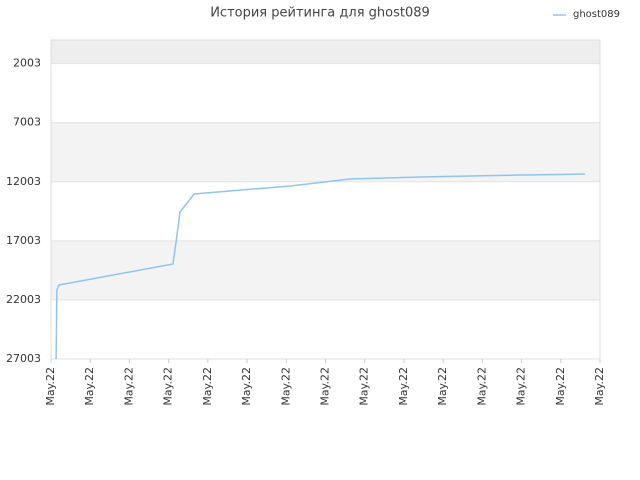 The height and width of the screenshot is (480, 640). I want to click on y-tick-label: 27003, so click(23, 358).